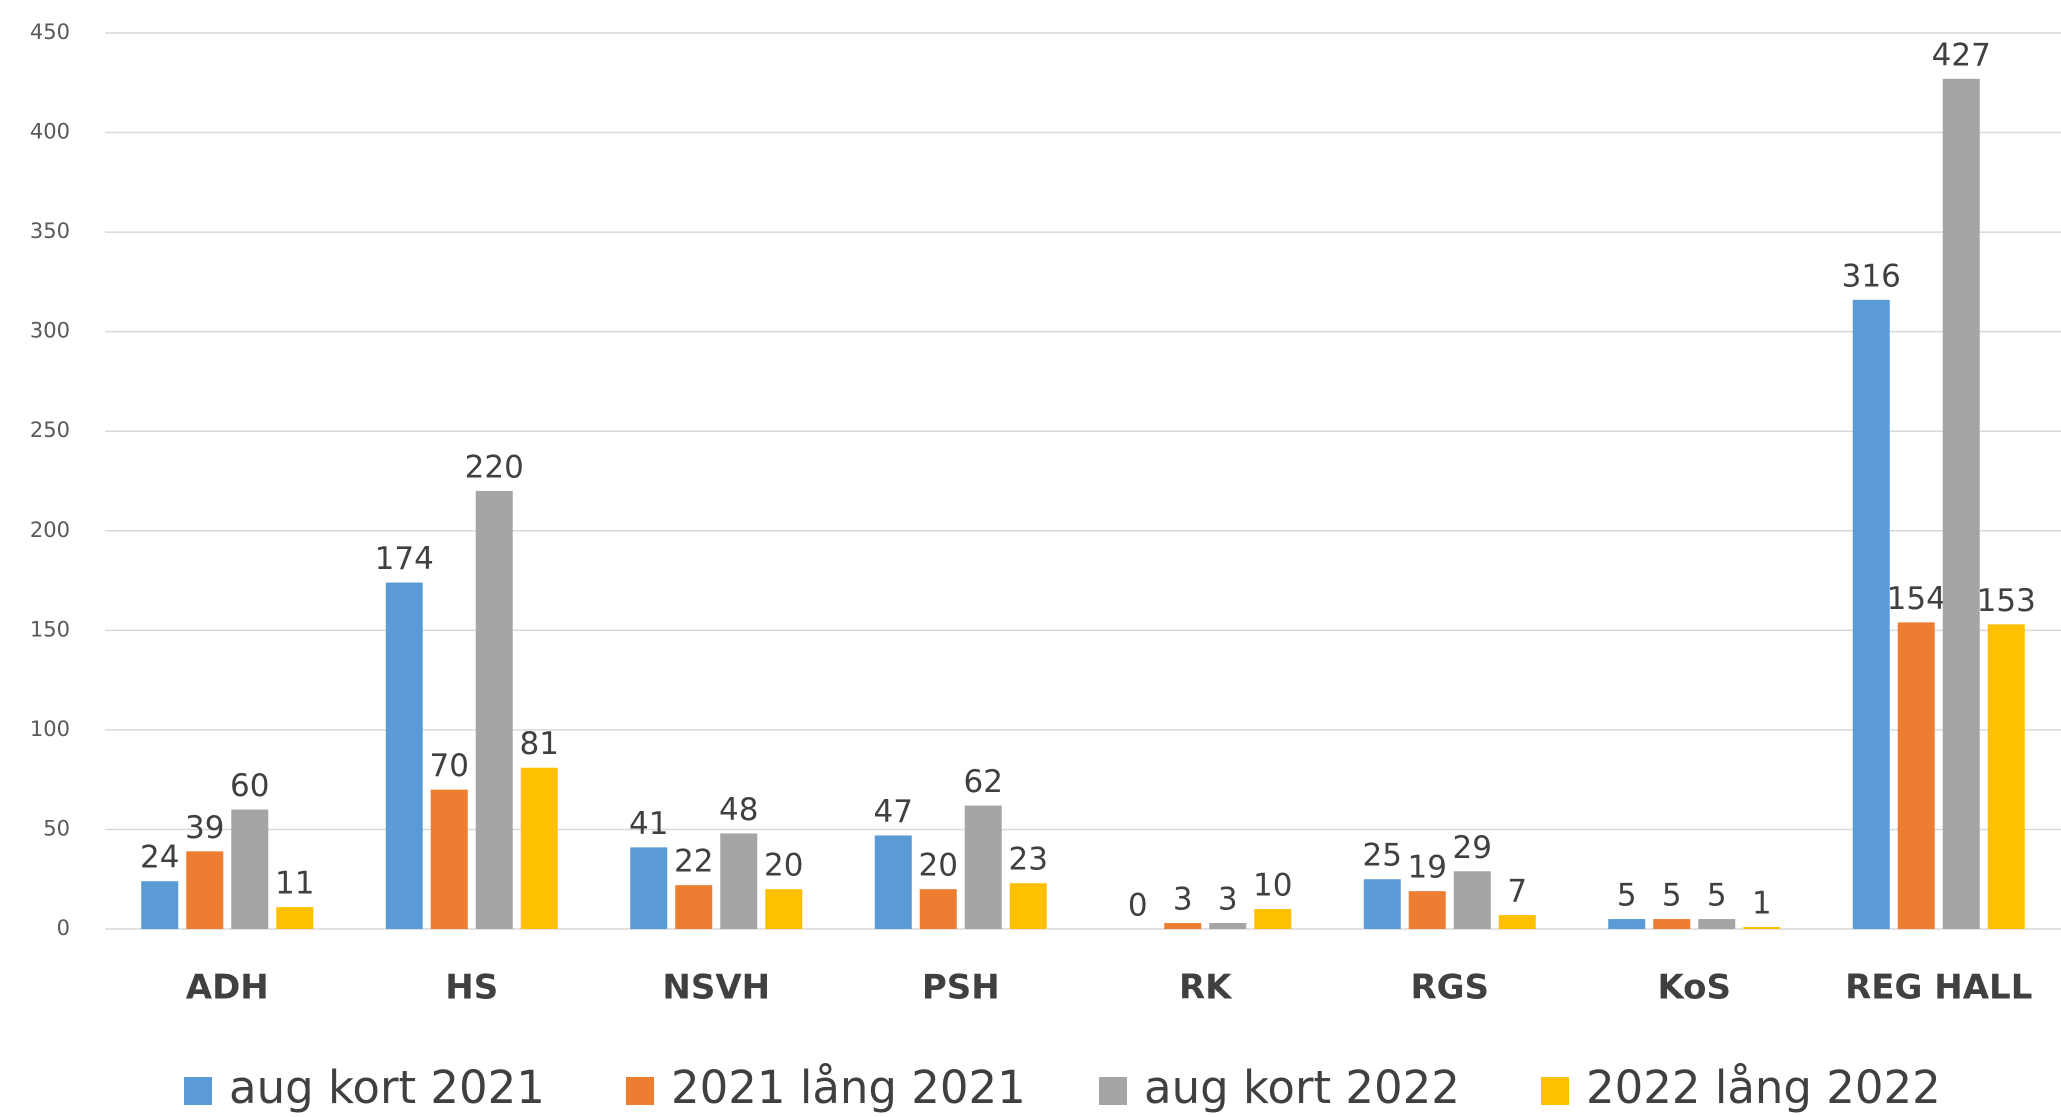  I want to click on x-tick-label: ADH, so click(227, 988).